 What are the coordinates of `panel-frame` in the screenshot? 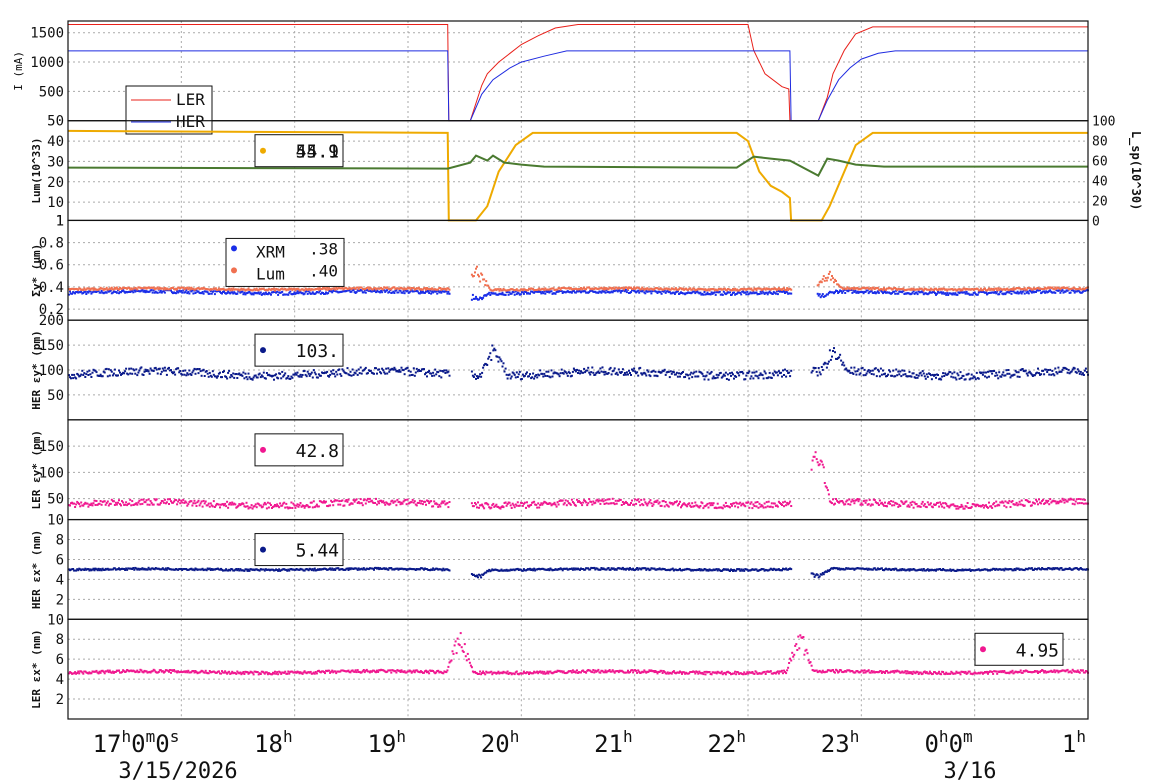 It's located at (578, 270).